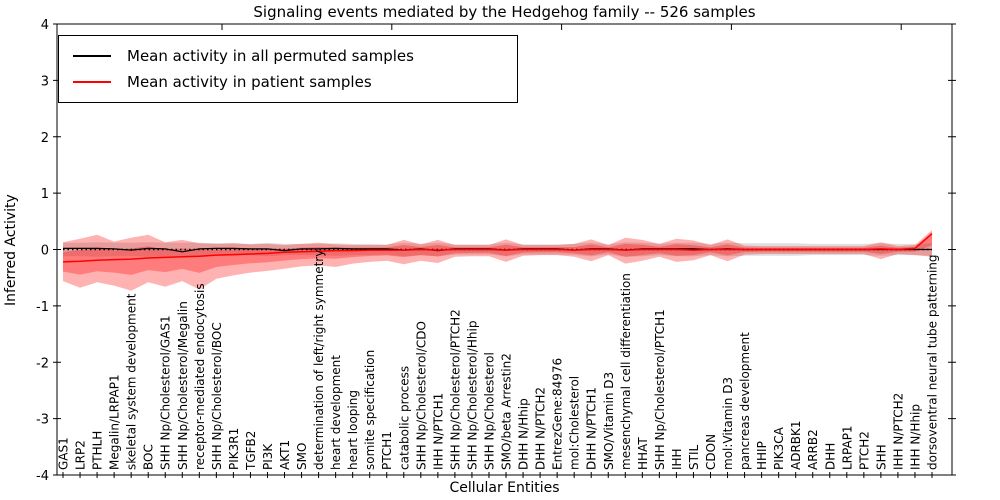 The height and width of the screenshot is (500, 1000). Describe the element at coordinates (234, 449) in the screenshot. I see `svg-text: PIK3R1` at that location.